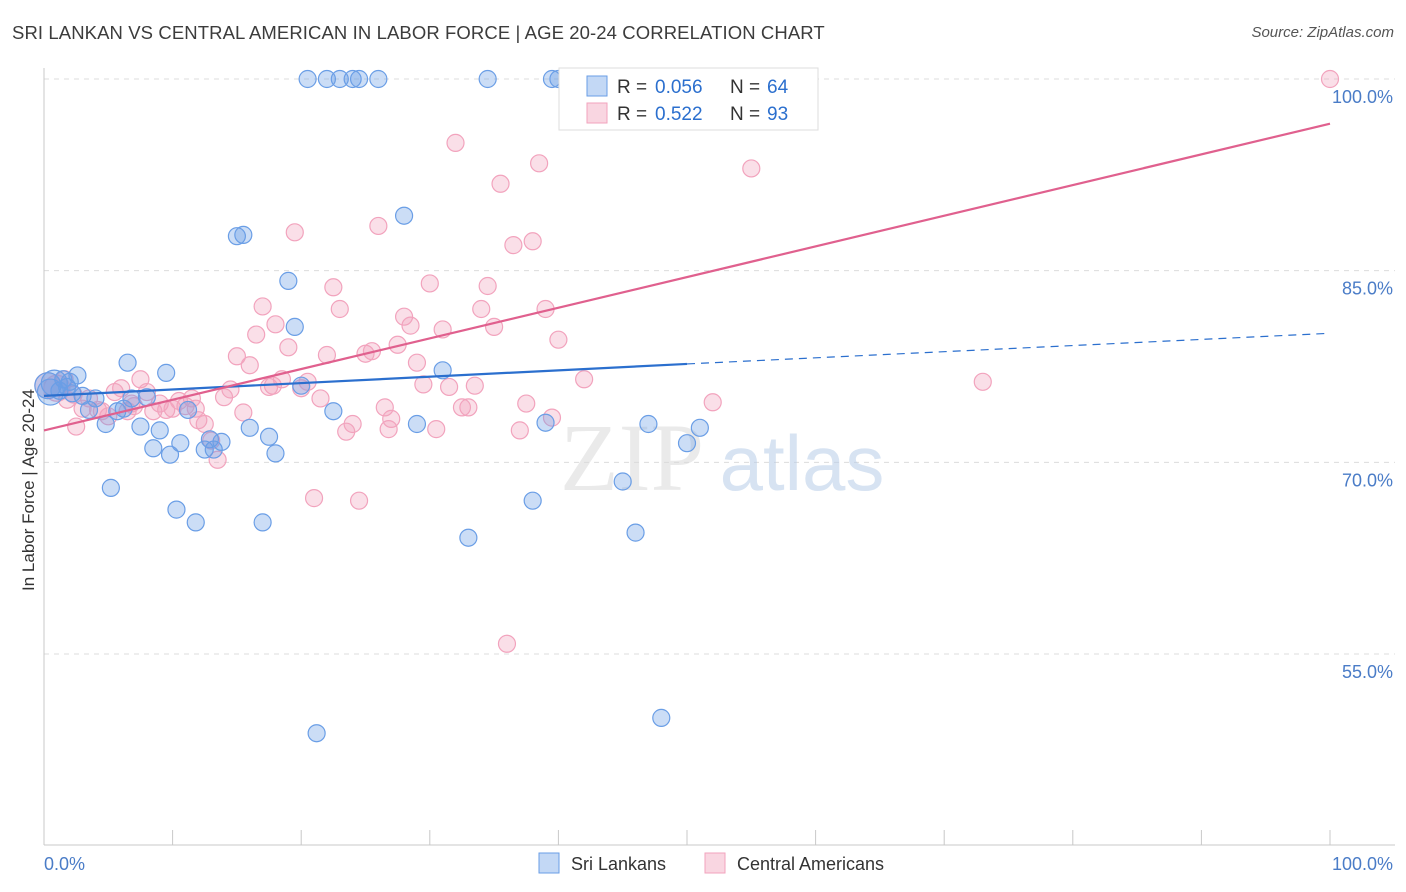  What do you see at coordinates (810, 864) in the screenshot?
I see `bottom-legend-label-central-americans: Central Americans` at bounding box center [810, 864].